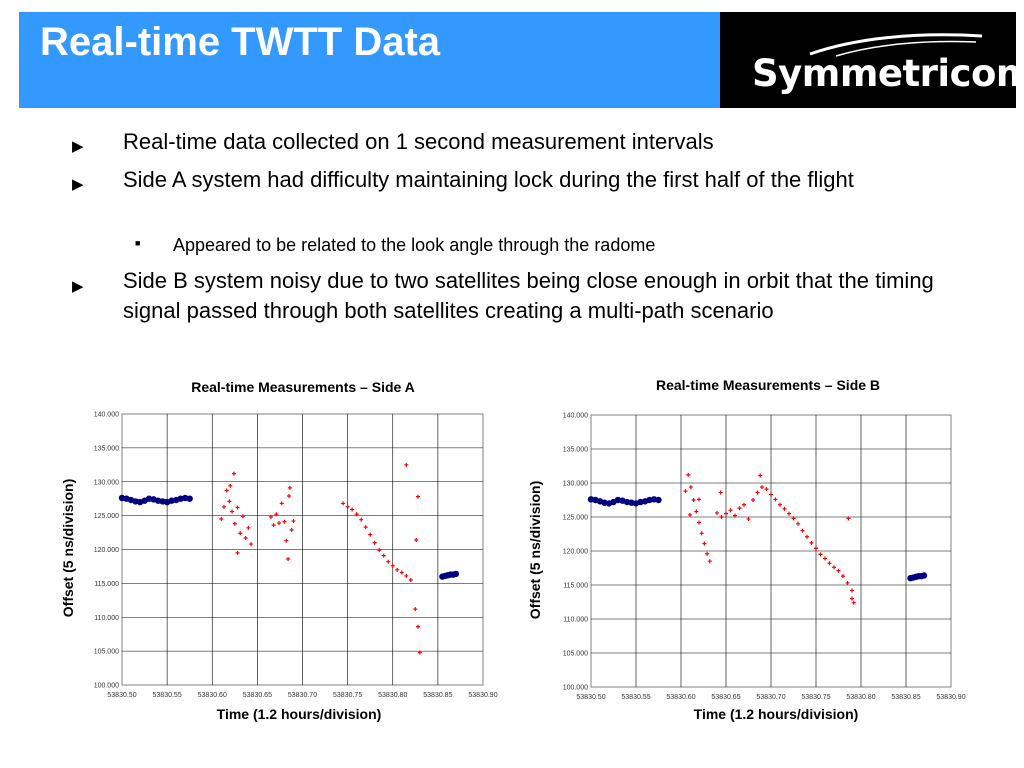 The height and width of the screenshot is (768, 1024). Describe the element at coordinates (888, 73) in the screenshot. I see `logo-wordmark: Symmetricom` at that location.